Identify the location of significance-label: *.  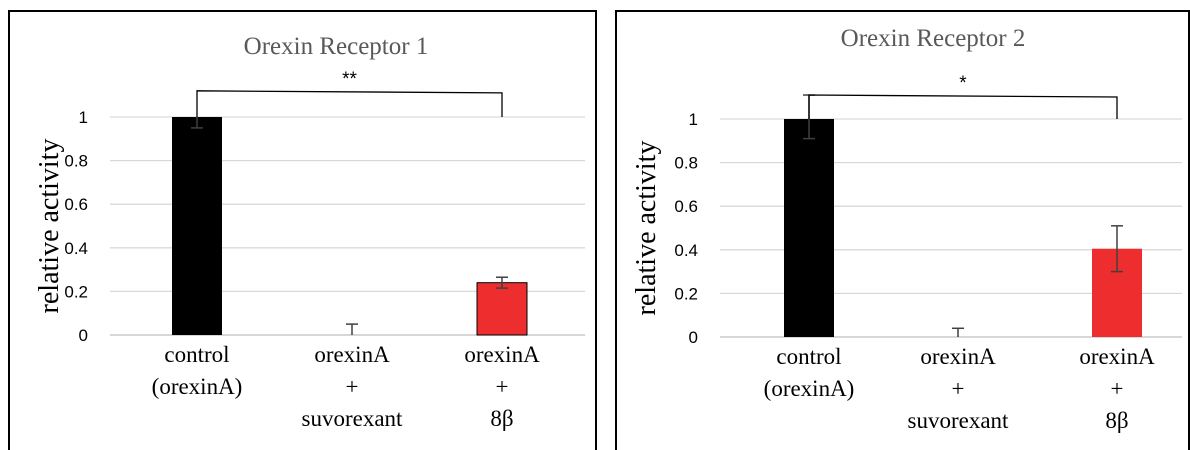
(963, 83).